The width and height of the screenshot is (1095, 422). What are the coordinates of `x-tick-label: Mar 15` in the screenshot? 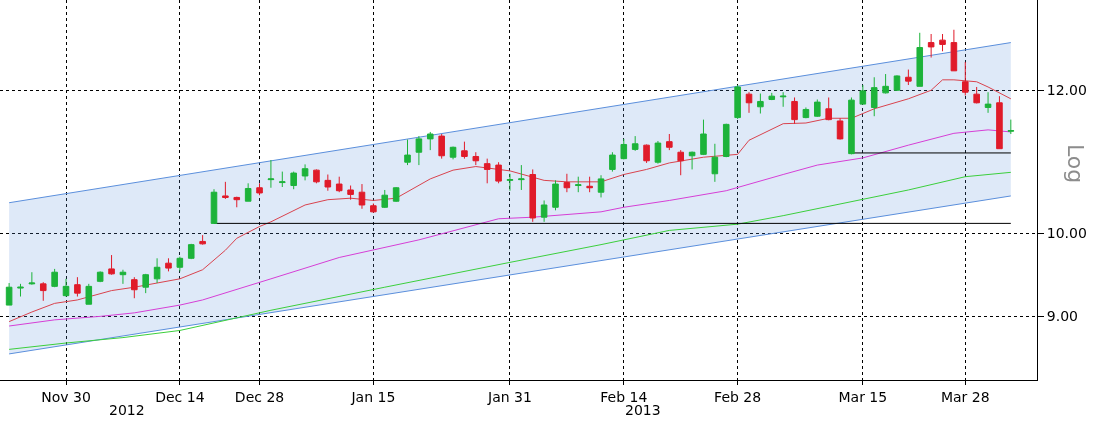 It's located at (863, 396).